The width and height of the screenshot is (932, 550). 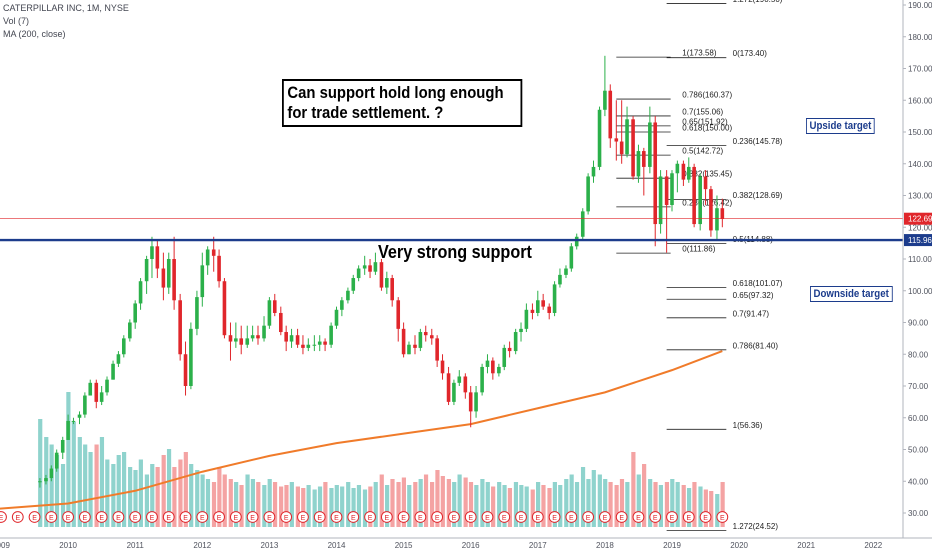 I want to click on ma-indicator-label: MA (200, close), so click(x=34, y=34).